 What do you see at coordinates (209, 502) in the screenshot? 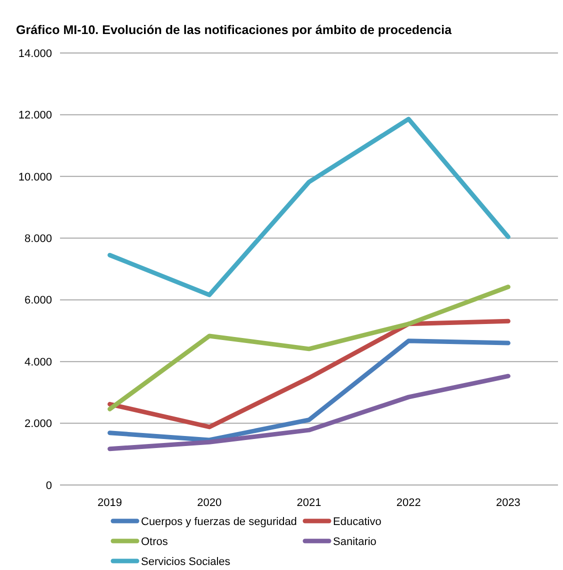
I see `x-tick-label: 2020` at bounding box center [209, 502].